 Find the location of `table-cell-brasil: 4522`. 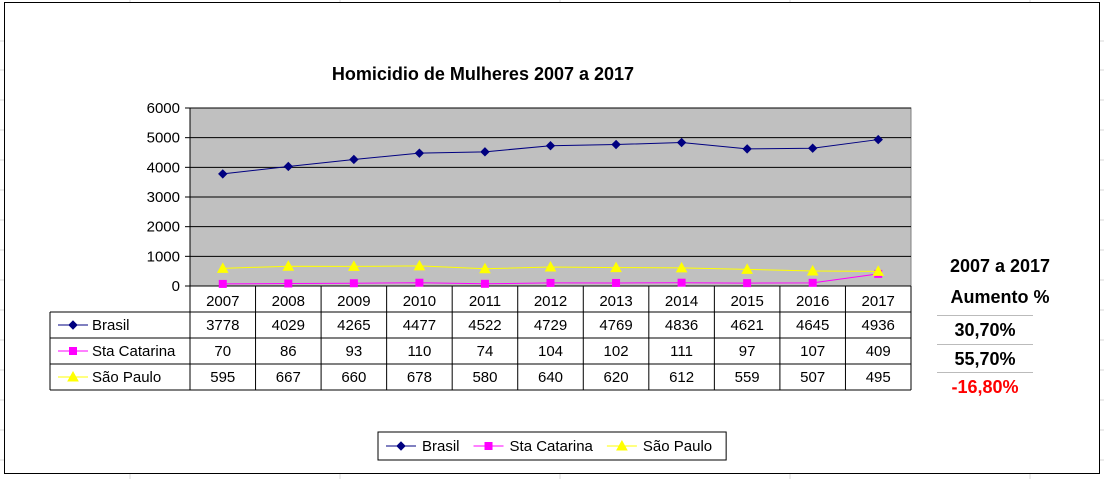

table-cell-brasil: 4522 is located at coordinates (484, 325).